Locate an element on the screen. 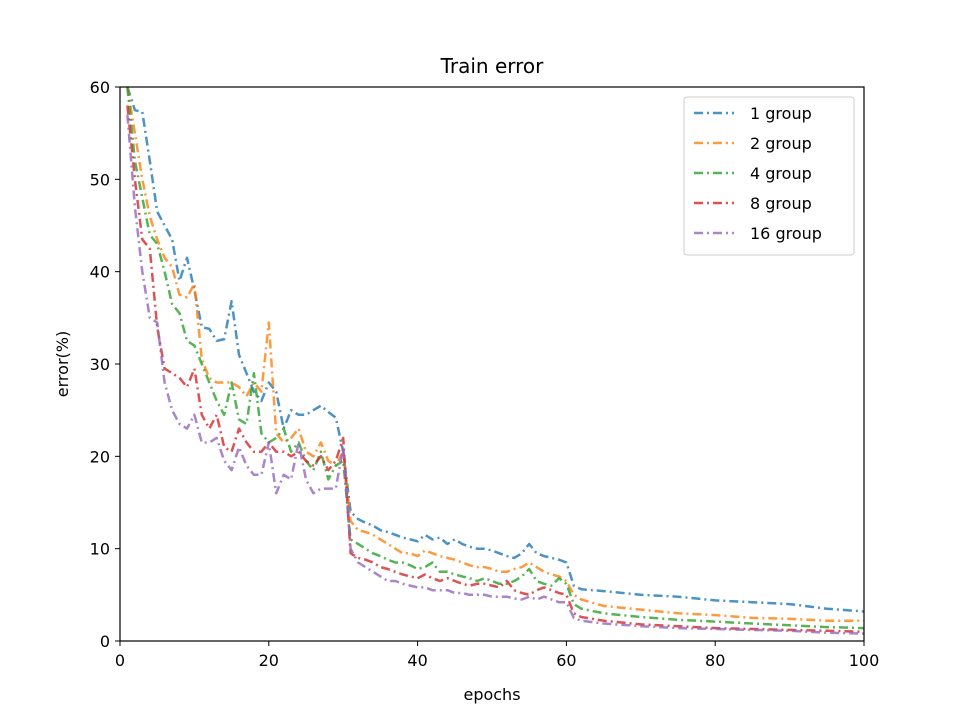 The width and height of the screenshot is (960, 720). x-axis: 0 20 40 60 80 100 is located at coordinates (497, 655).